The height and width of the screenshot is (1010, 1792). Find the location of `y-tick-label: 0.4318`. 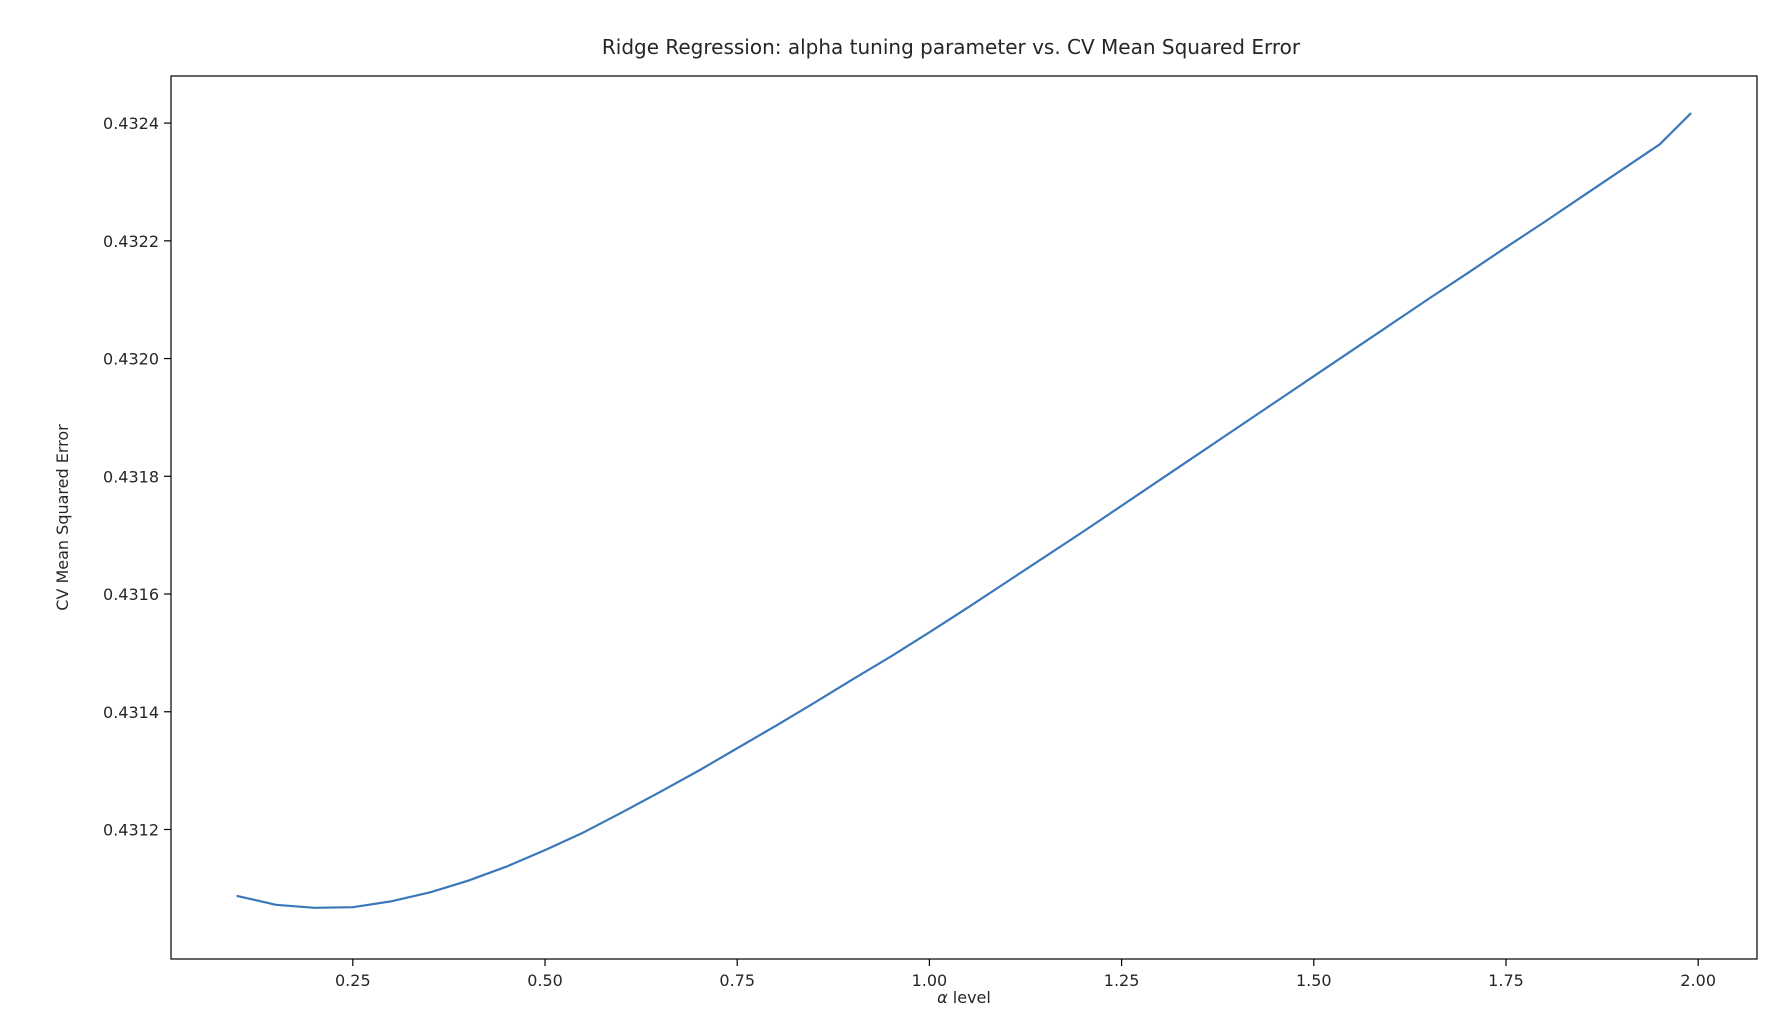

y-tick-label: 0.4318 is located at coordinates (131, 476).